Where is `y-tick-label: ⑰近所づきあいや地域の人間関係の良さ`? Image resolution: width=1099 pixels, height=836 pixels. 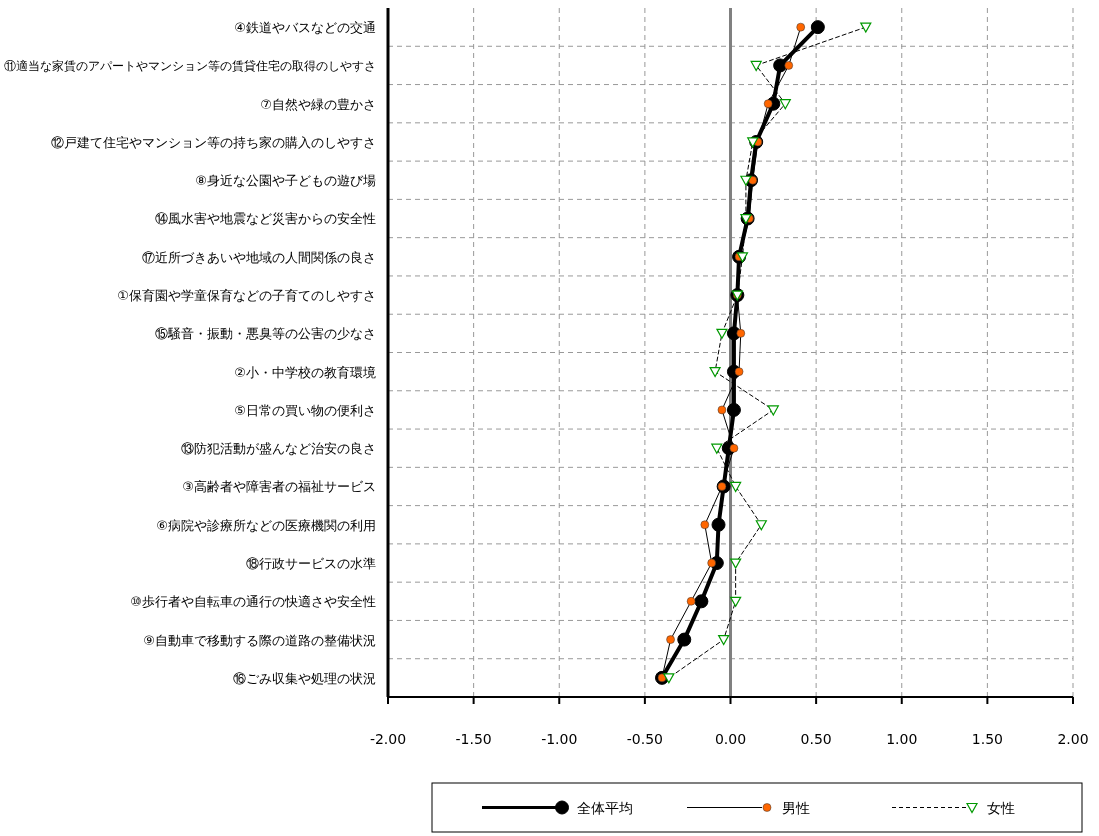
y-tick-label: ⑰近所づきあいや地域の人間関係の良さ is located at coordinates (259, 257).